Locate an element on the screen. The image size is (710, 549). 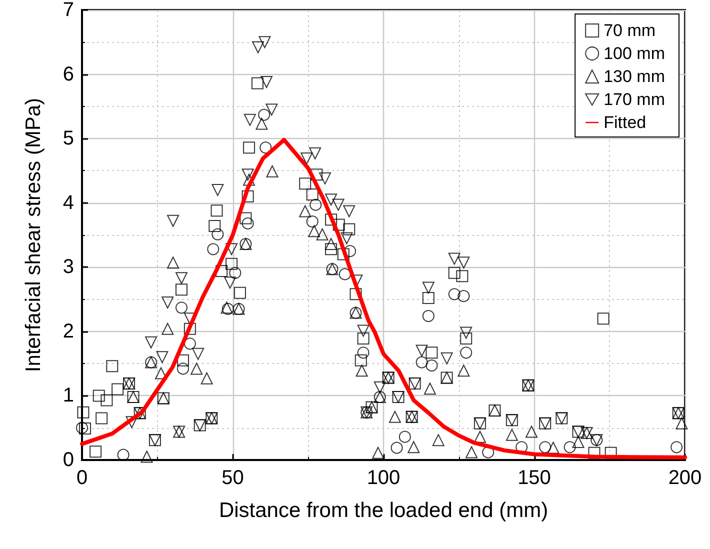
y-tick-label: 7 is located at coordinates (68, 10).